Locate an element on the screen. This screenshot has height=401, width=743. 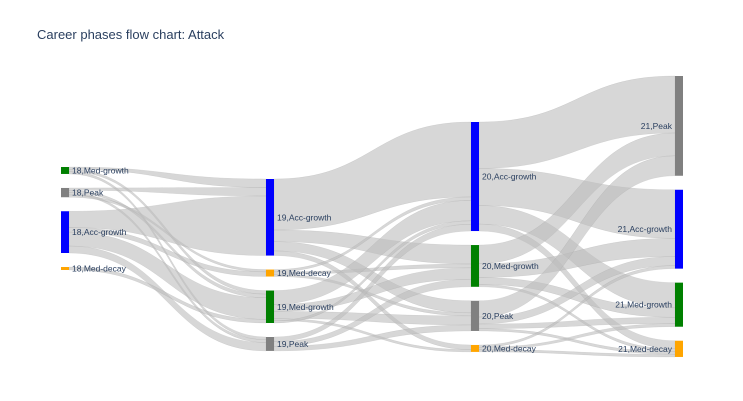
sankey-node-18-Med-decay is located at coordinates (65, 268).